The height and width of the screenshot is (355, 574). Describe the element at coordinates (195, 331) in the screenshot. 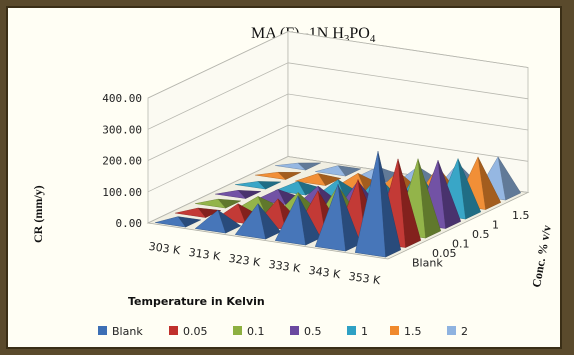

I see `legend-label: 0.05` at that location.